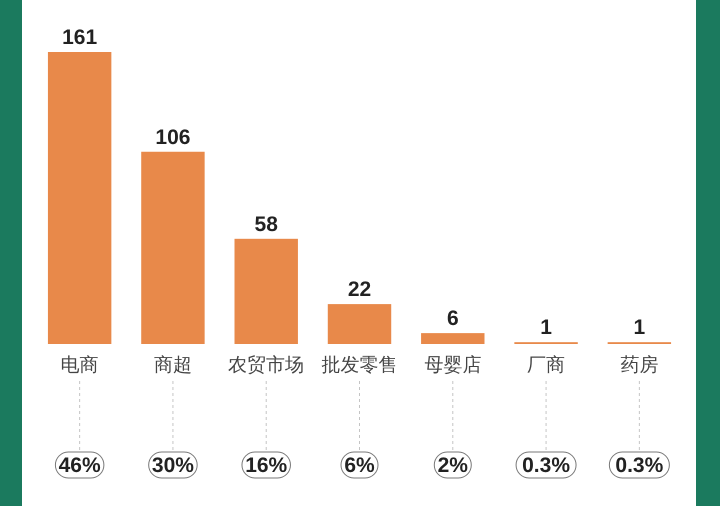 Image resolution: width=720 pixels, height=506 pixels. I want to click on x-tick-label: 电商, so click(79, 365).